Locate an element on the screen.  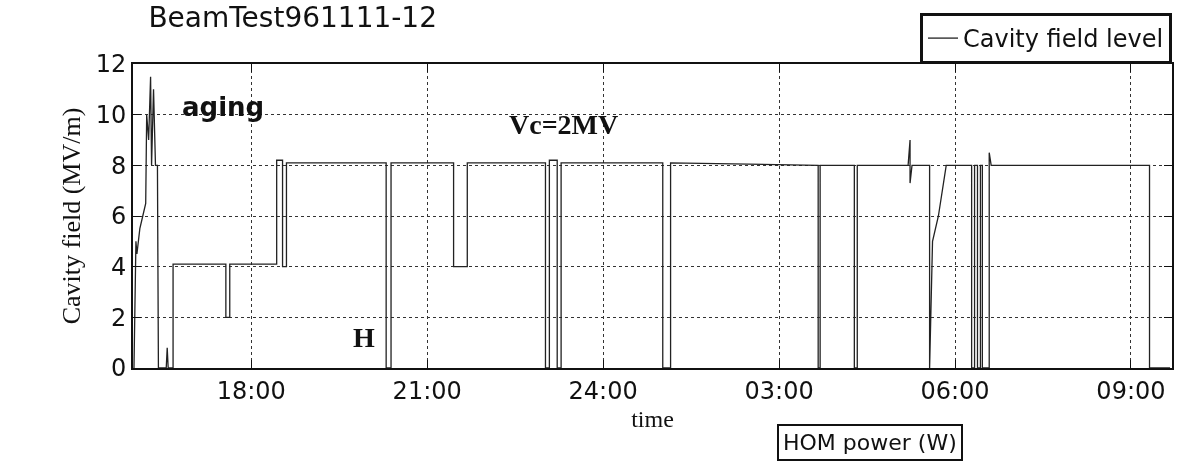
y-tick-label: 0 is located at coordinates (118, 368).